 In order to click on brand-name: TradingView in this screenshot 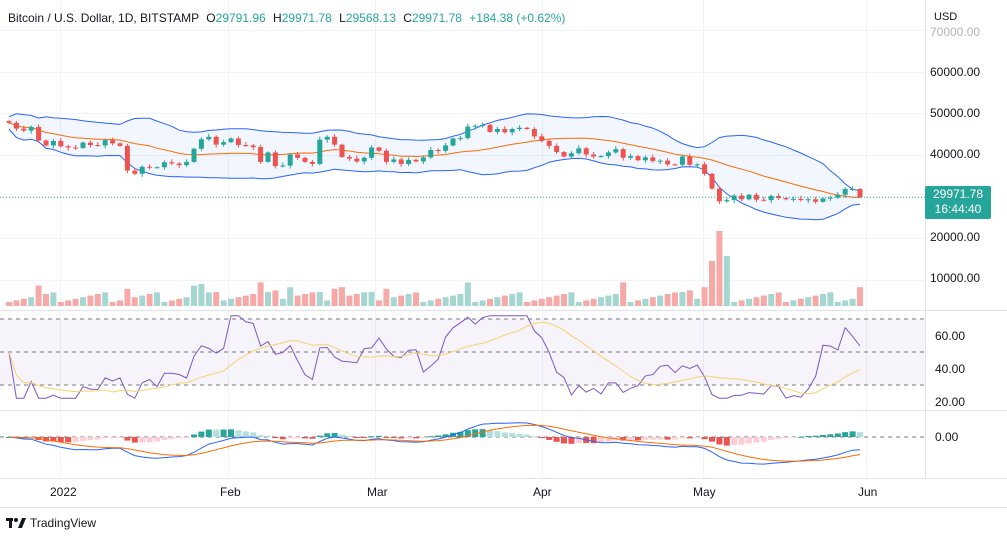, I will do `click(63, 523)`.